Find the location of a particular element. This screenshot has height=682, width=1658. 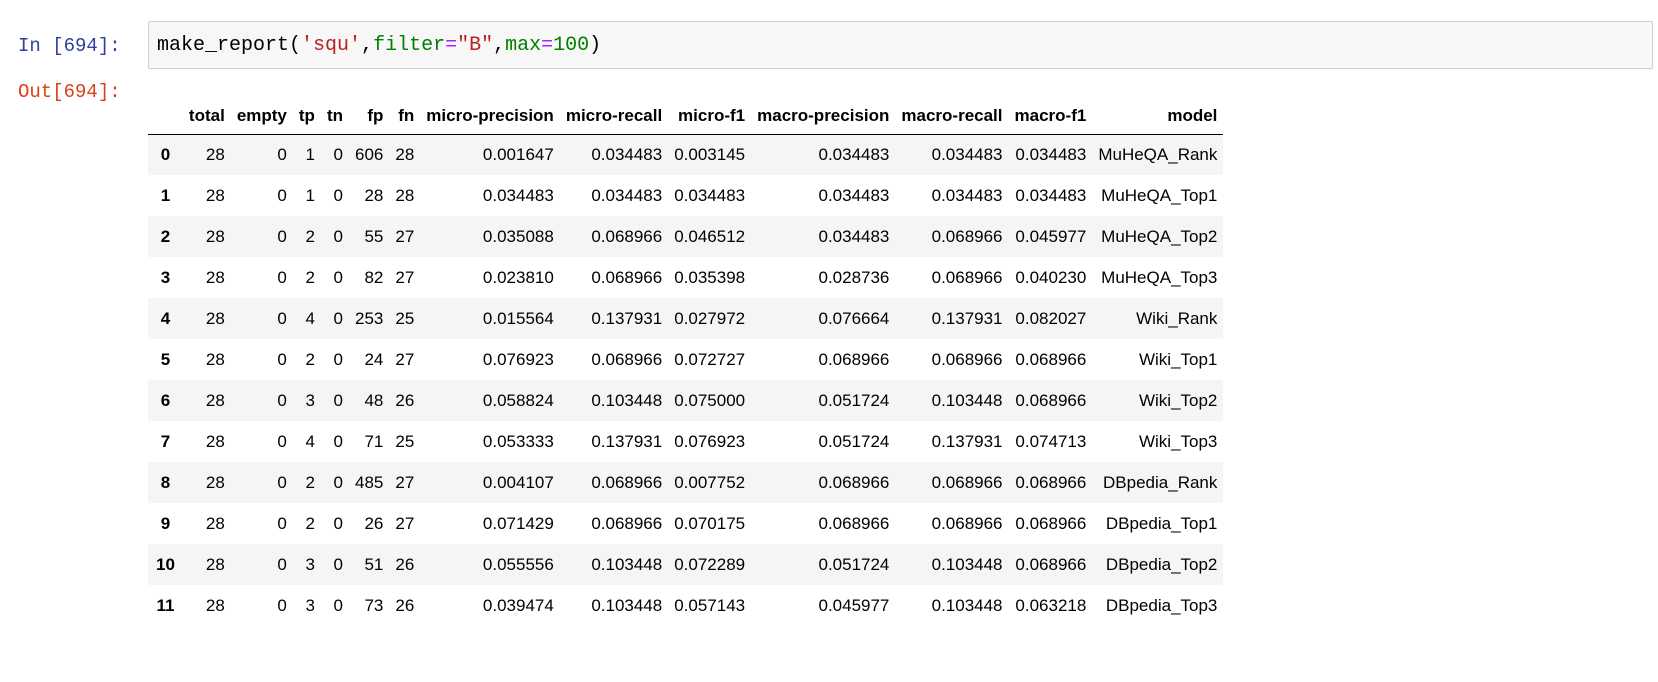

cell-model: Wiki_Top3 is located at coordinates (1178, 441).